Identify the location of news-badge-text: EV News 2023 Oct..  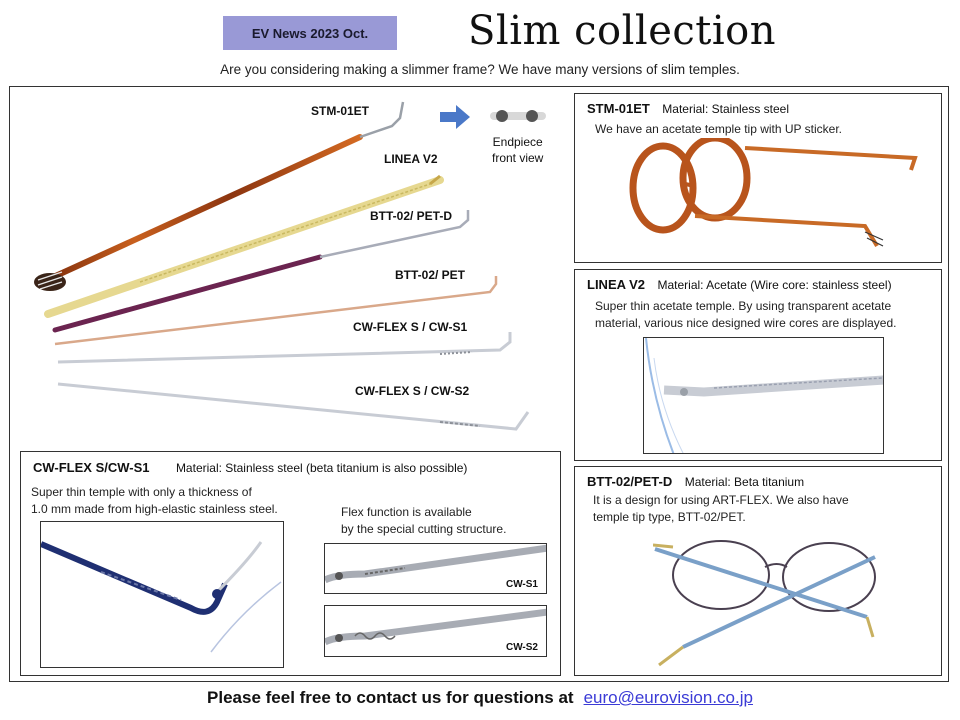
(310, 33).